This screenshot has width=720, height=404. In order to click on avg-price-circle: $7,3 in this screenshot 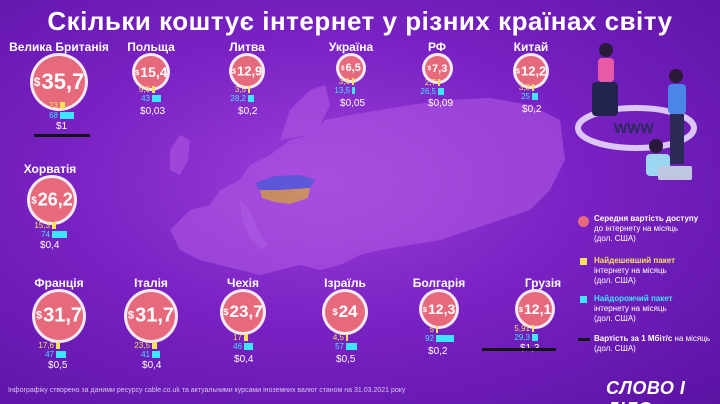, I will do `click(437, 68)`.